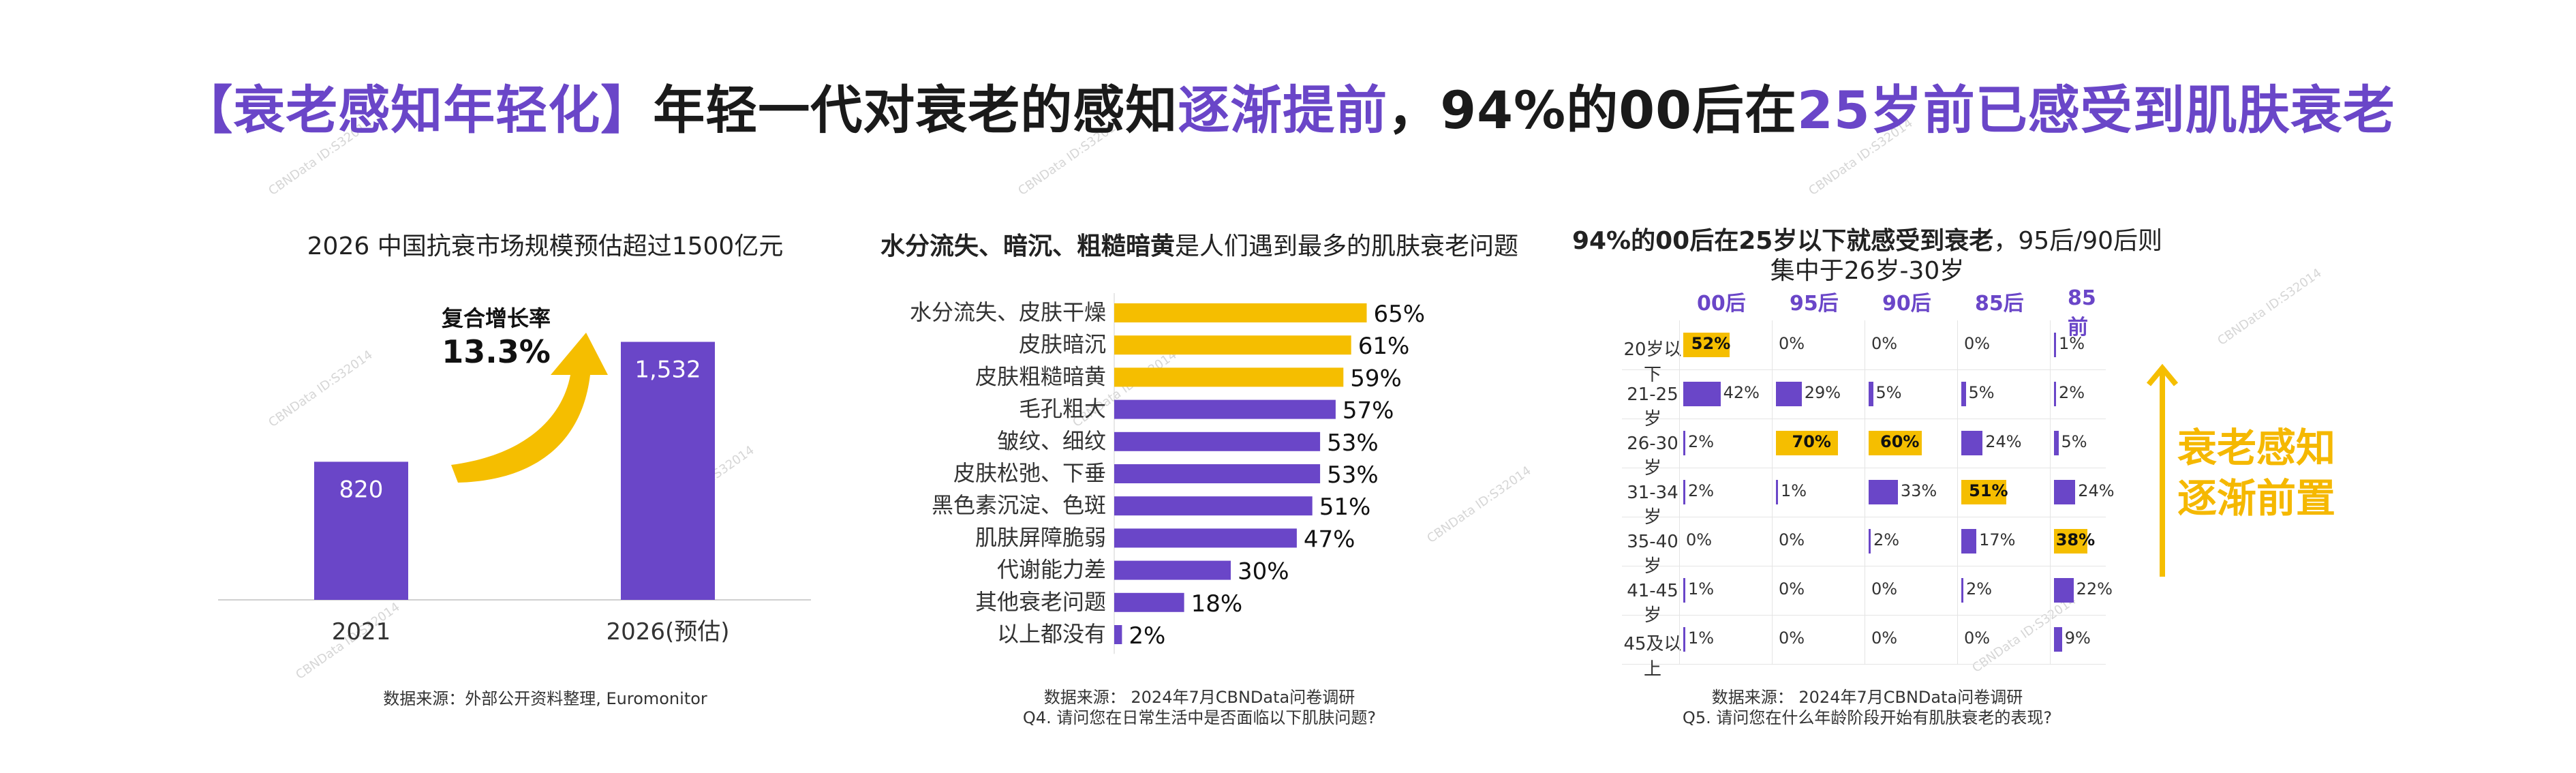 The height and width of the screenshot is (773, 2576). Describe the element at coordinates (1329, 539) in the screenshot. I see `value-label: 47%` at that location.